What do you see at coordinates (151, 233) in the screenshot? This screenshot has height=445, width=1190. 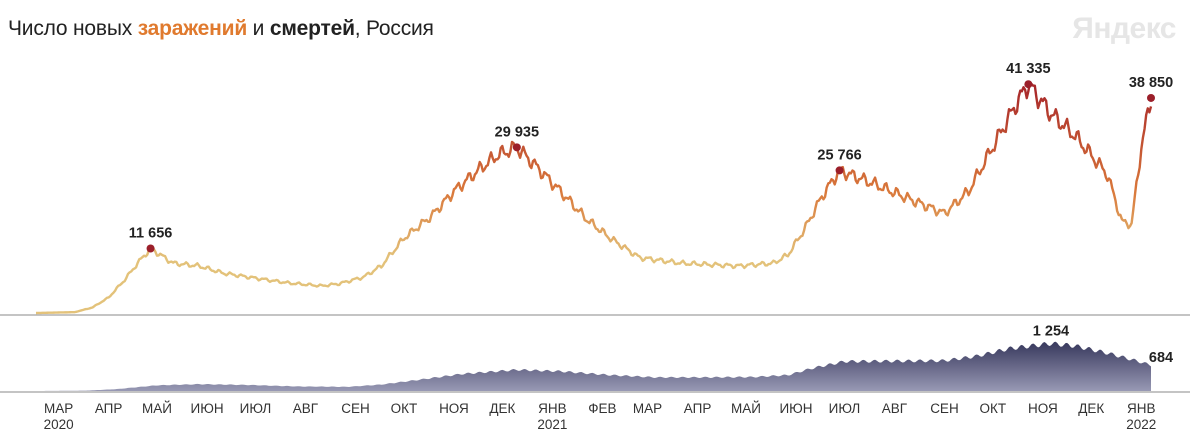 I see `infections-peak-label: 11 656` at bounding box center [151, 233].